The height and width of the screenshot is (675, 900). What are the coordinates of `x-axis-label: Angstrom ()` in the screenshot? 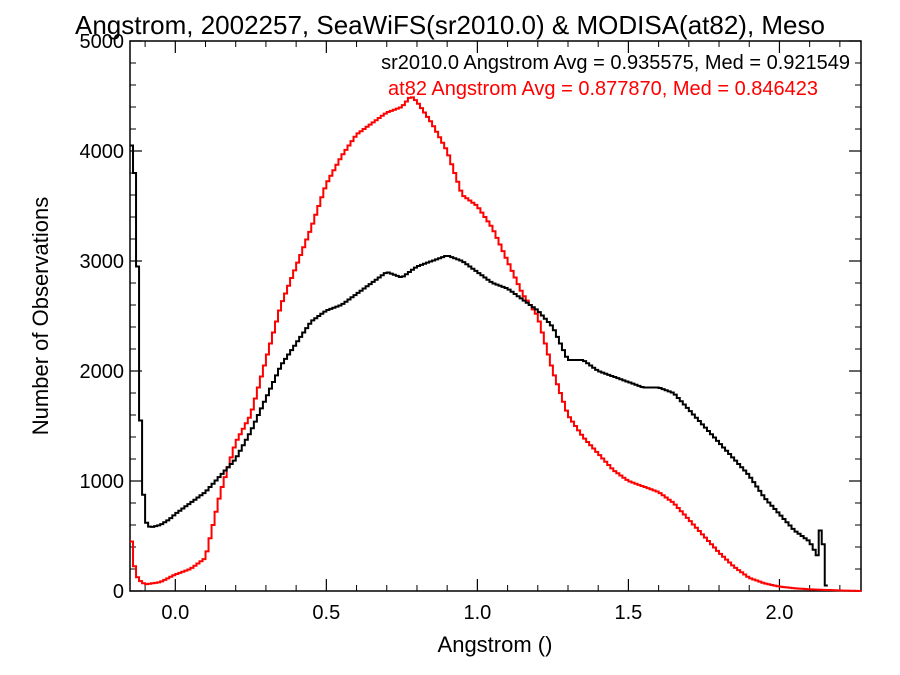 It's located at (495, 644).